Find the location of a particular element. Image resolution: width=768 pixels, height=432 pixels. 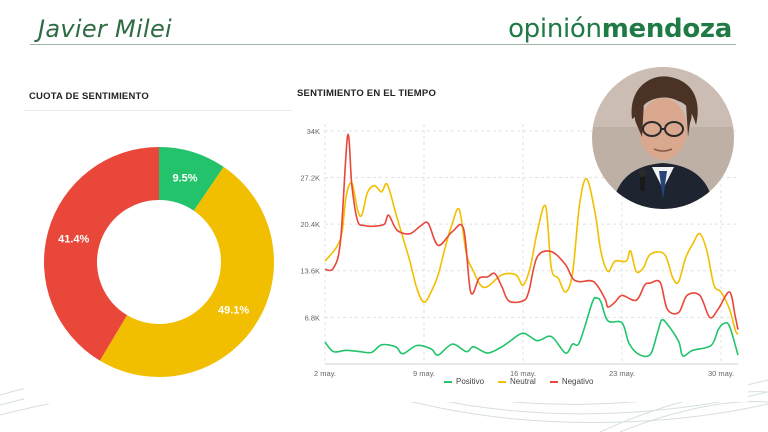

legend-label-neutral: Neutral is located at coordinates (523, 381).